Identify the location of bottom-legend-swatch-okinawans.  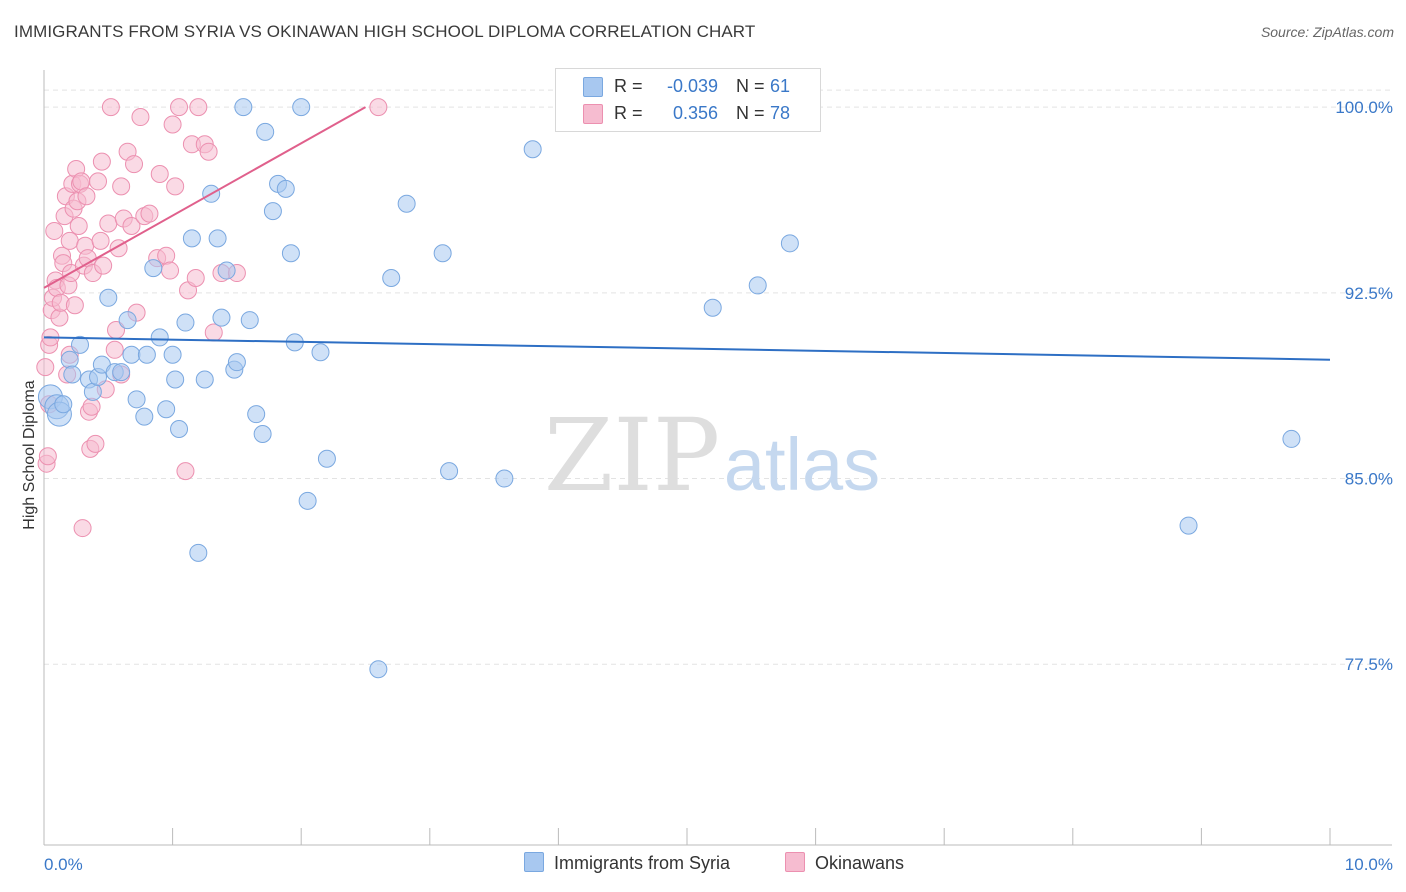
(795, 862).